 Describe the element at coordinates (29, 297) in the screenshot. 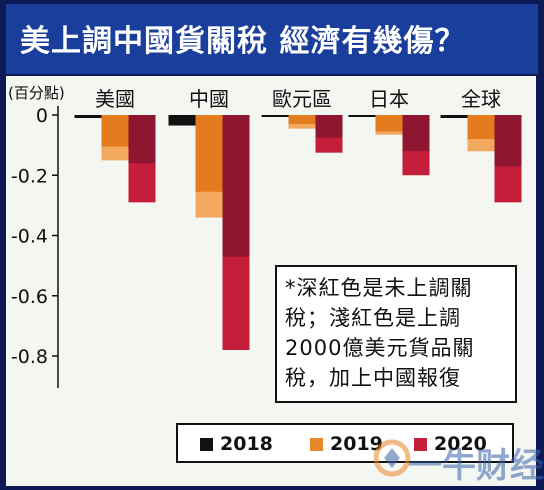

I see `y-tick-label: -0.6` at that location.